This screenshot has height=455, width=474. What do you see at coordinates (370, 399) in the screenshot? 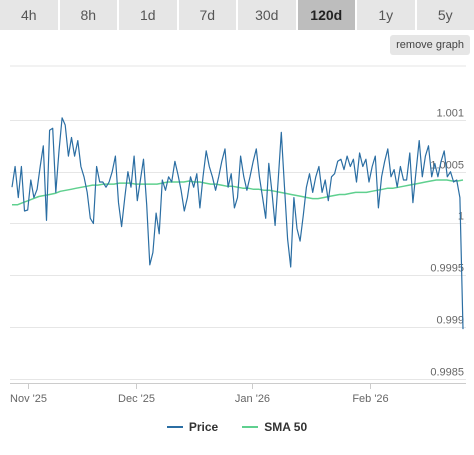
I see `x-tick-label: Feb '26` at bounding box center [370, 399].